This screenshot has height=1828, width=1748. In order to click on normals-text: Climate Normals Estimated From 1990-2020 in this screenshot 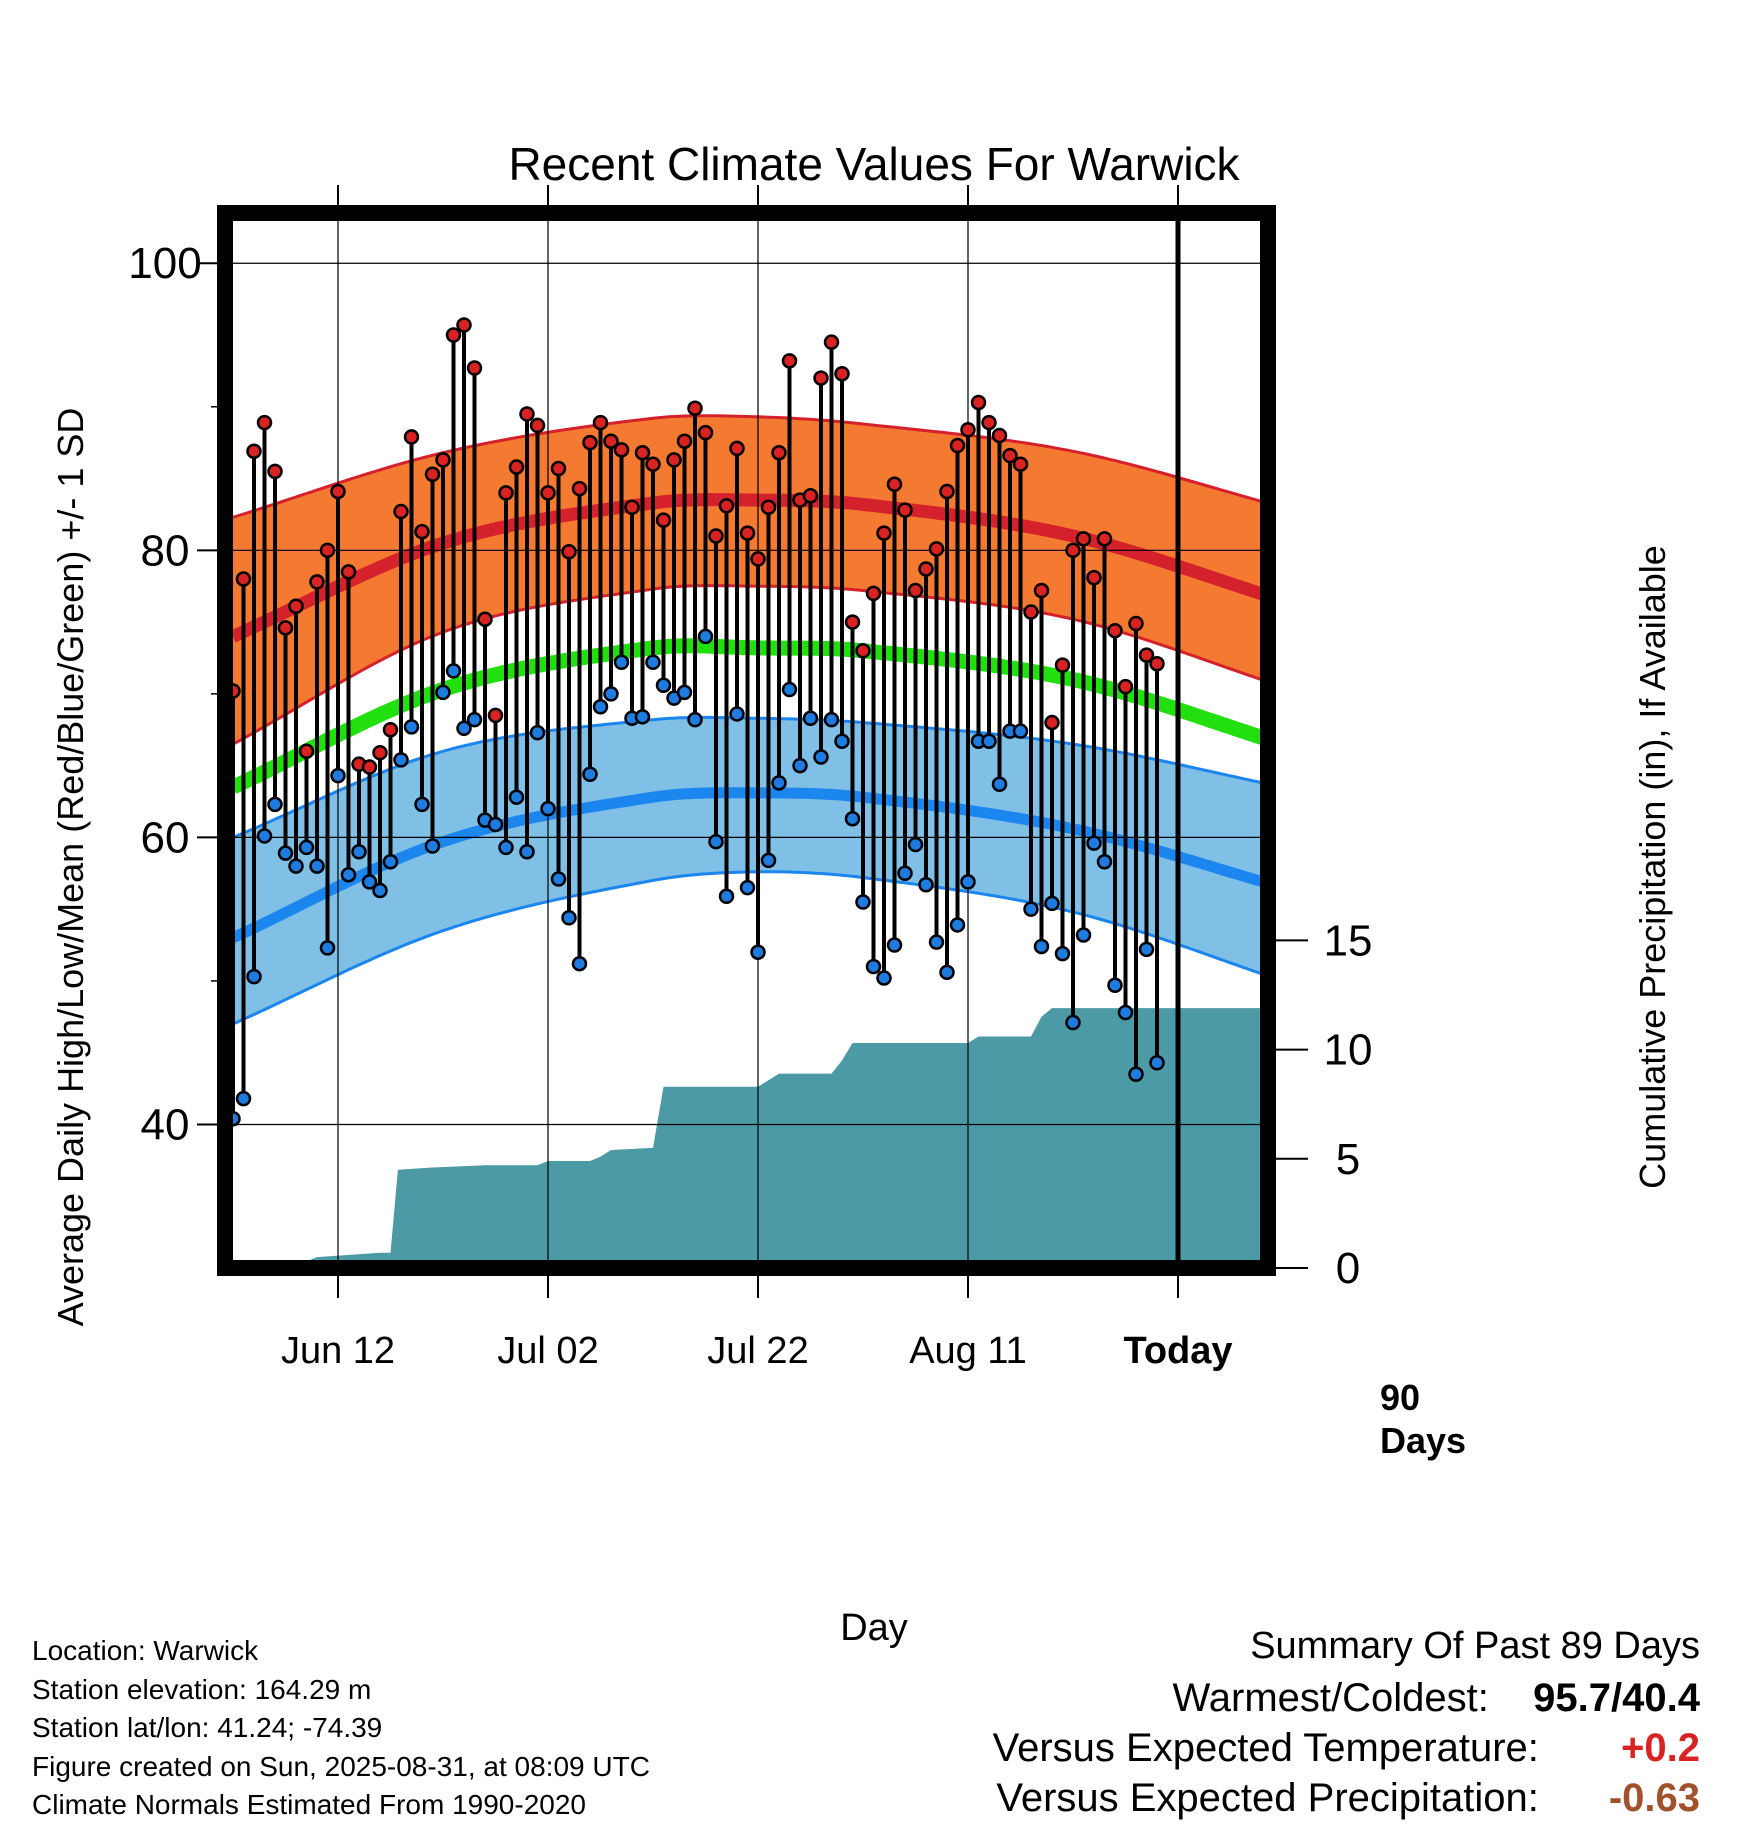, I will do `click(309, 1804)`.